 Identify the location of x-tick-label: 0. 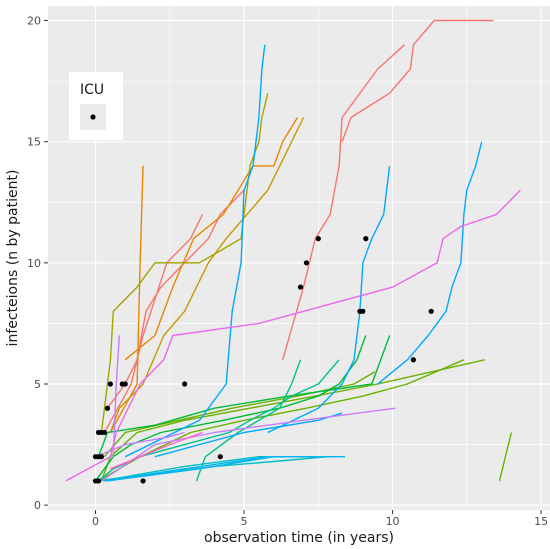
(95, 521).